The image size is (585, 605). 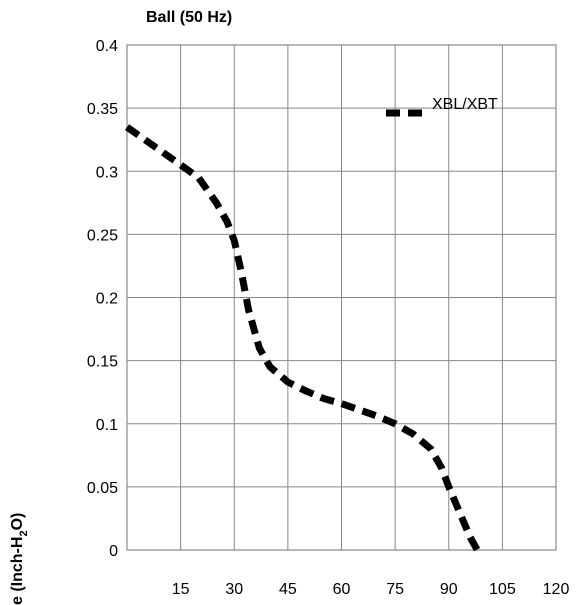 I want to click on x-tick-labels: 15 30 45 60 75 90 105 120, so click(x=371, y=589).